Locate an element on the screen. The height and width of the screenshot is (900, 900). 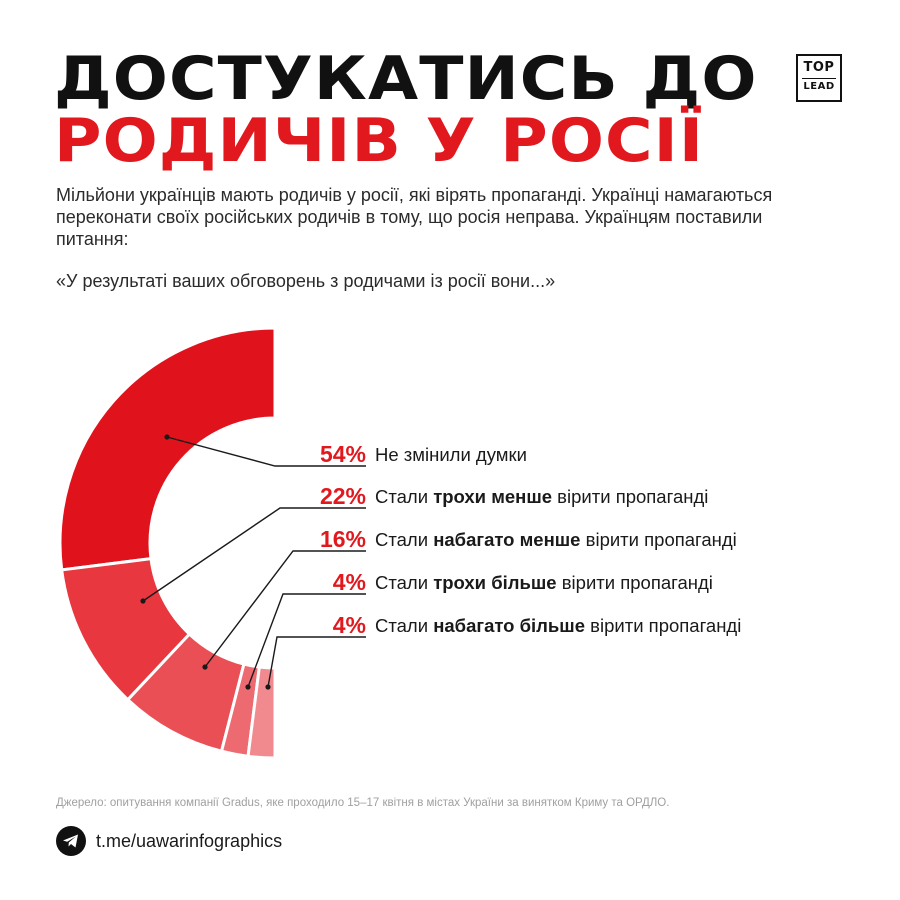
legend-label: Стали набагато менше вірити пропаганді is located at coordinates (556, 540).